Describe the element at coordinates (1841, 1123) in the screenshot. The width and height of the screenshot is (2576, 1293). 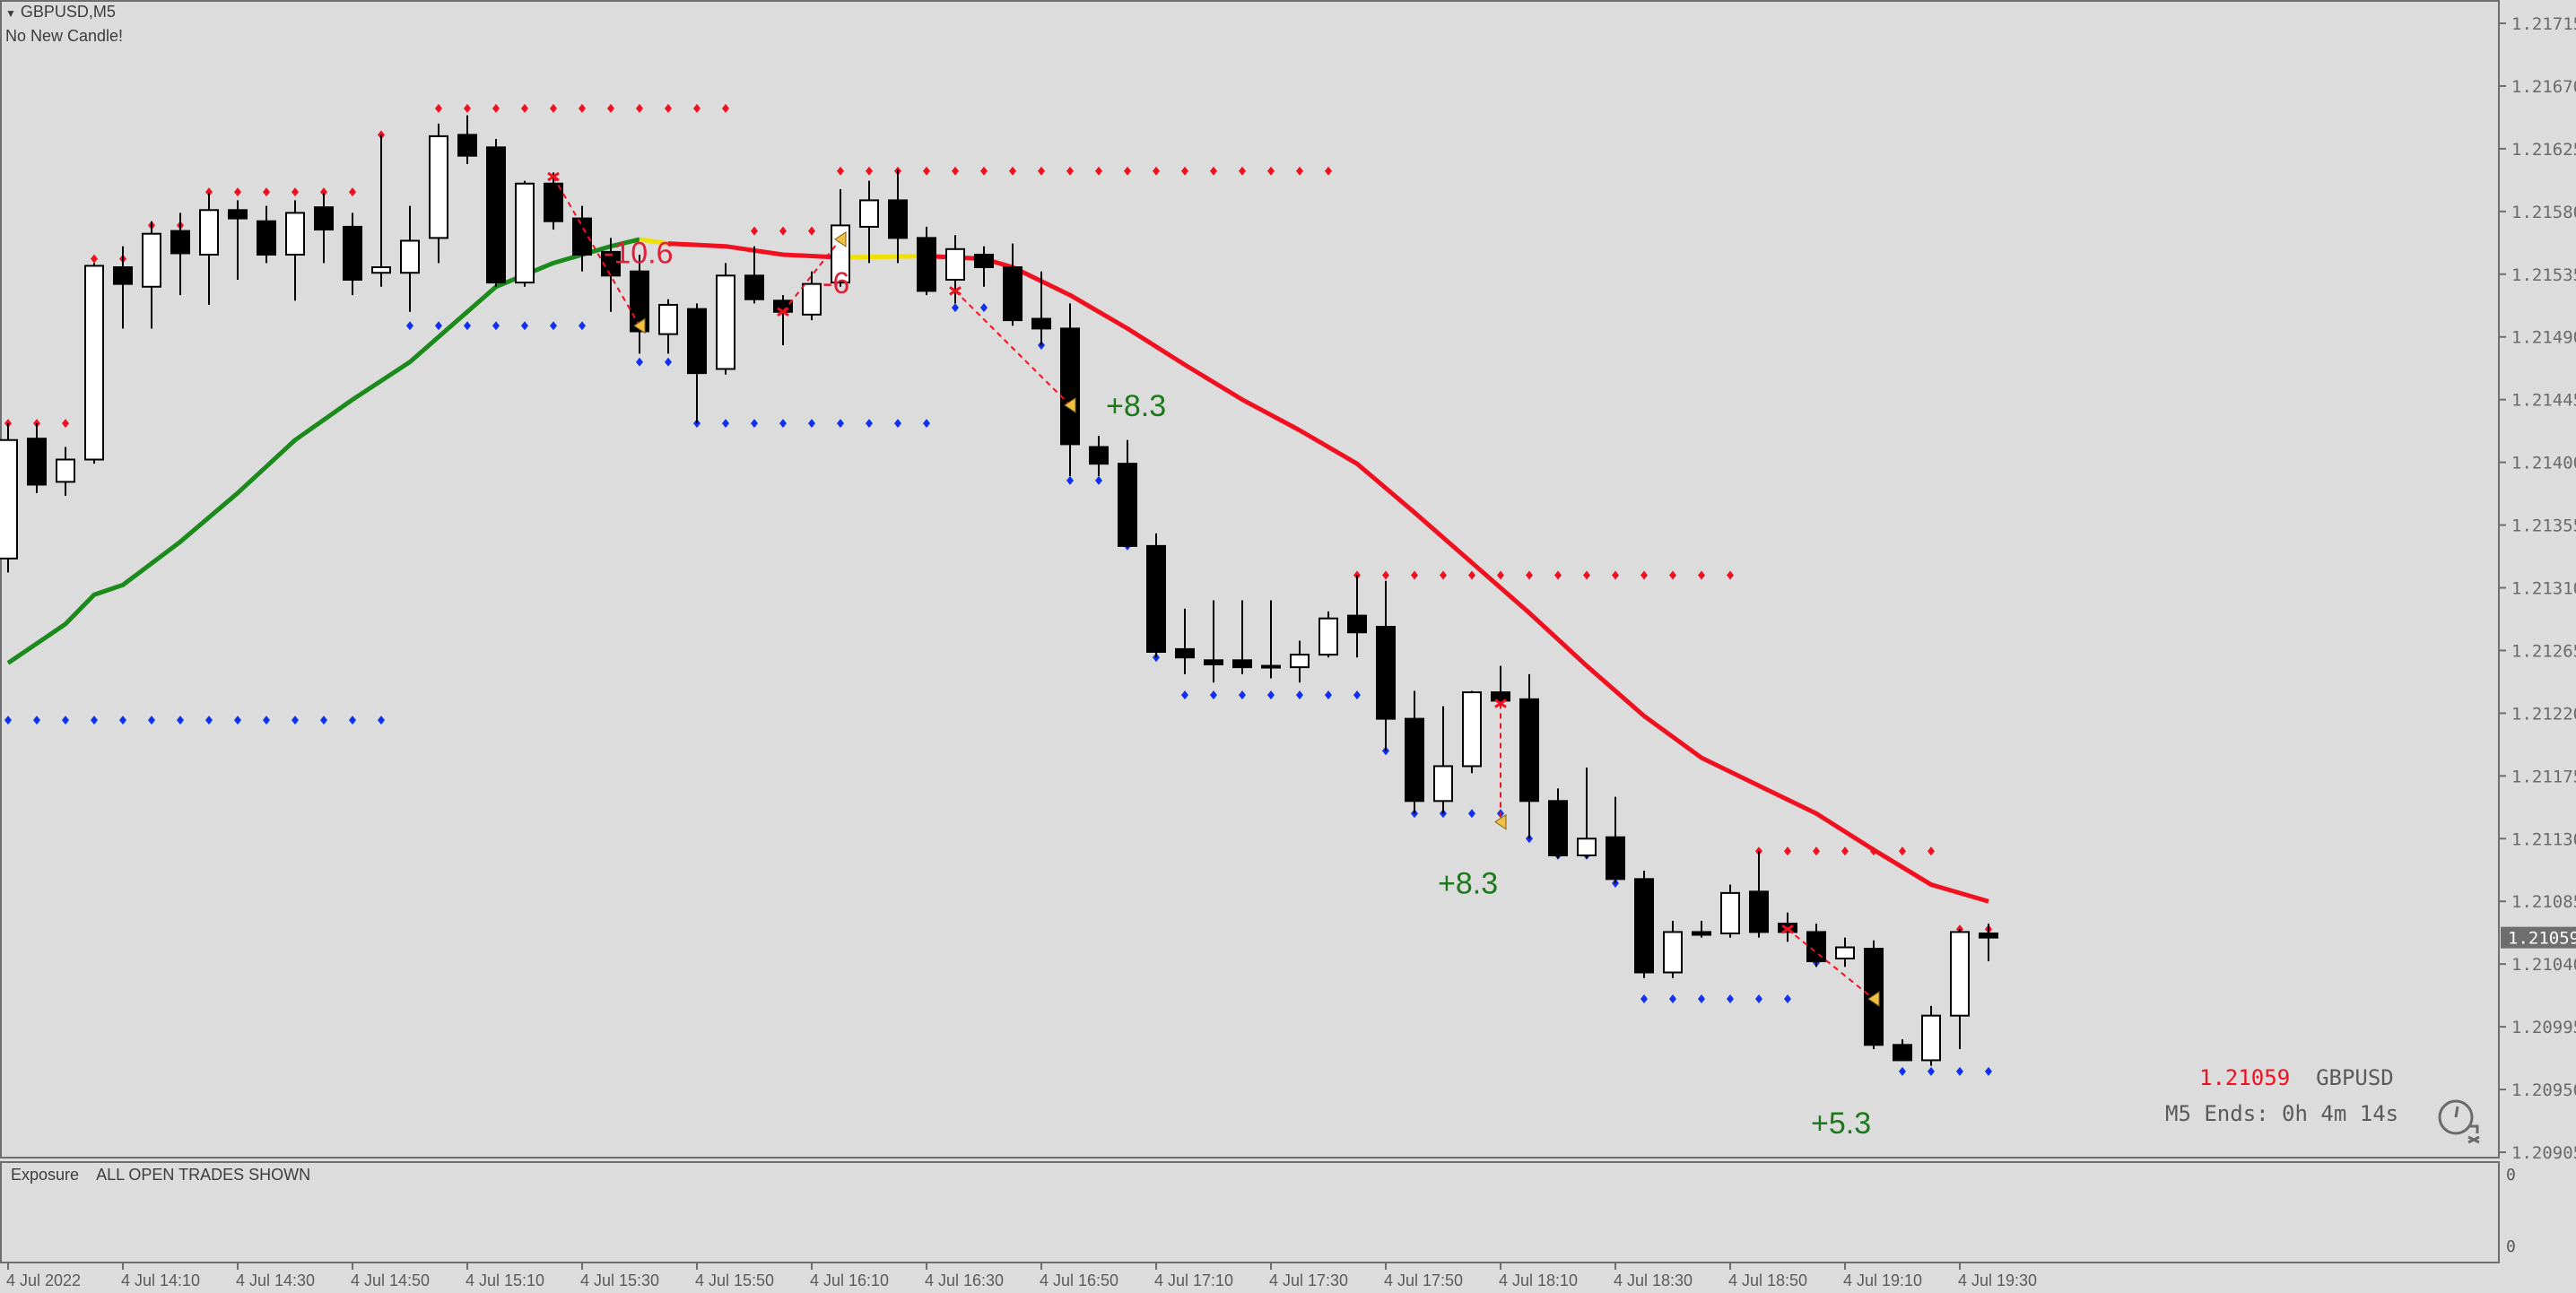
I see `trade-result-label: +5.3` at that location.